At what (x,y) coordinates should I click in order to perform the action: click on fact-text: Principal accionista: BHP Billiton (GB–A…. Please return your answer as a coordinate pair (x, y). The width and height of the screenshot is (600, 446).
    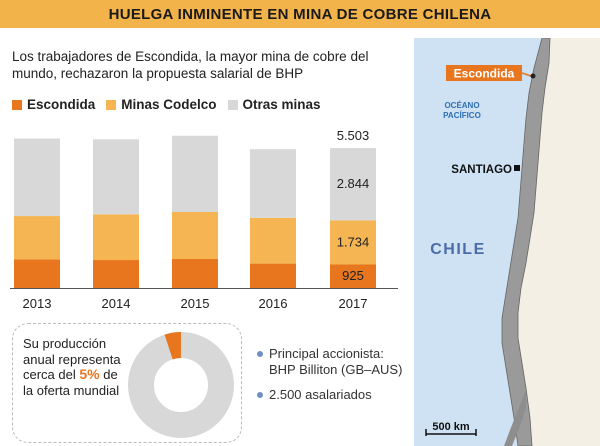
    Looking at the image, I should click on (336, 361).